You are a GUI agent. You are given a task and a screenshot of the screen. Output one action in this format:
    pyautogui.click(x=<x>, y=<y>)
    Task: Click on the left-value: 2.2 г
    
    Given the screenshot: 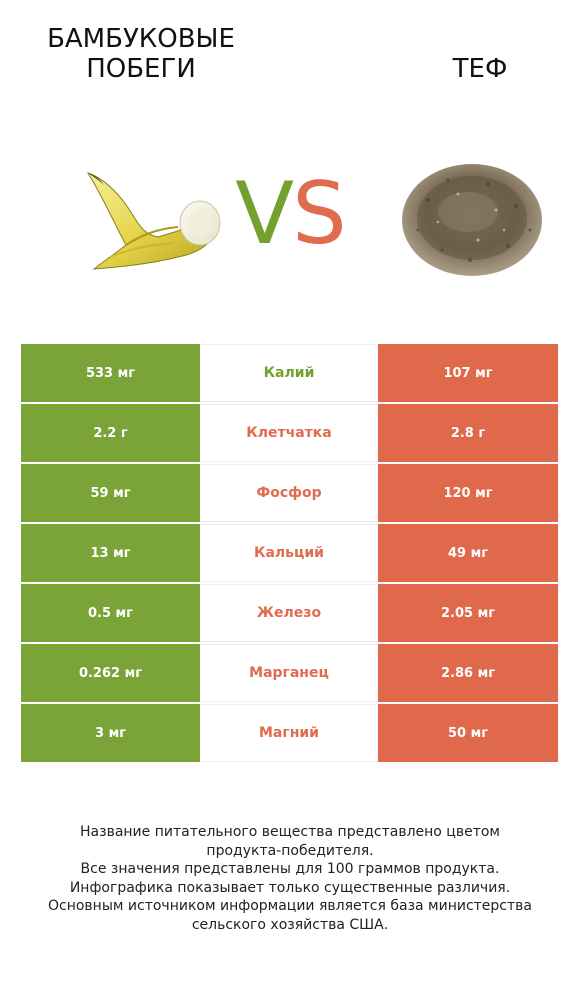 What is the action you would take?
    pyautogui.click(x=110, y=433)
    